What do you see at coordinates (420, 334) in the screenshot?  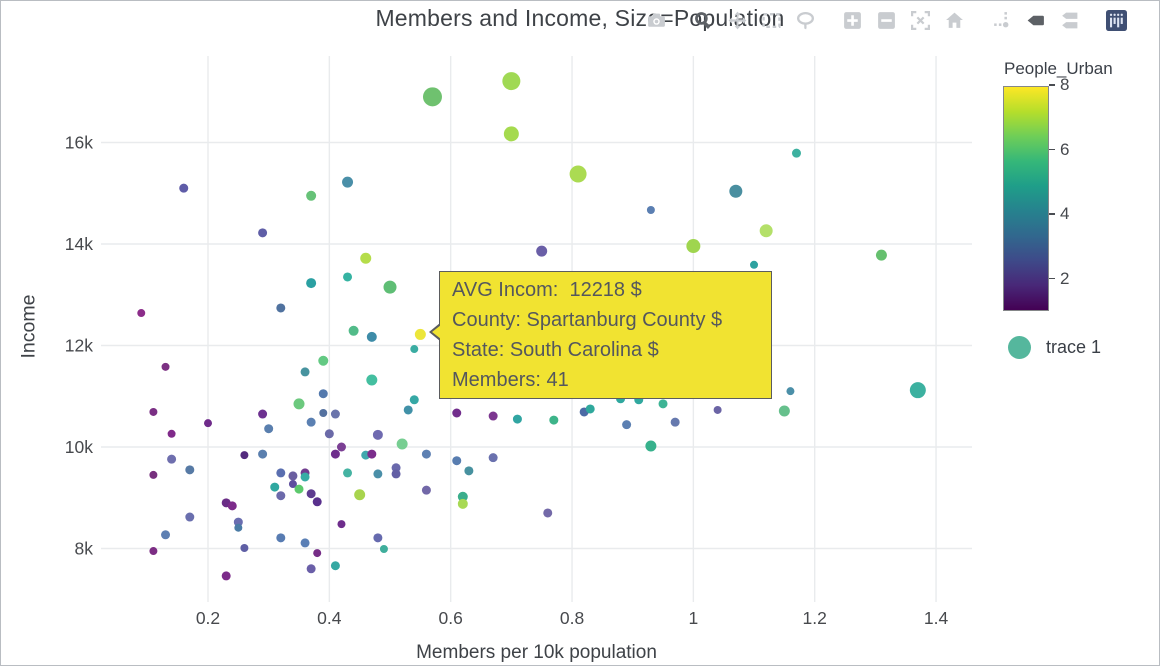 I see `scatter-point-hovered` at bounding box center [420, 334].